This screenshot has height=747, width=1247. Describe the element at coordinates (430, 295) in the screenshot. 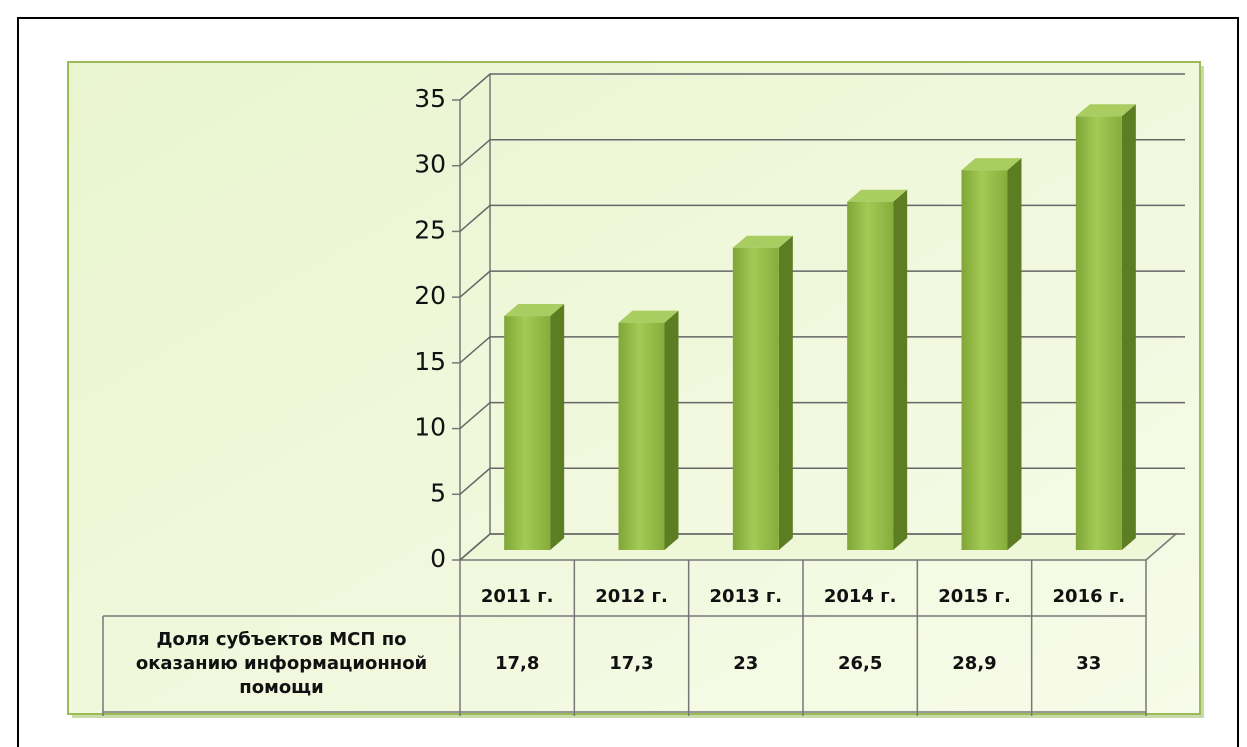

I see `y-tick-label: 20` at that location.